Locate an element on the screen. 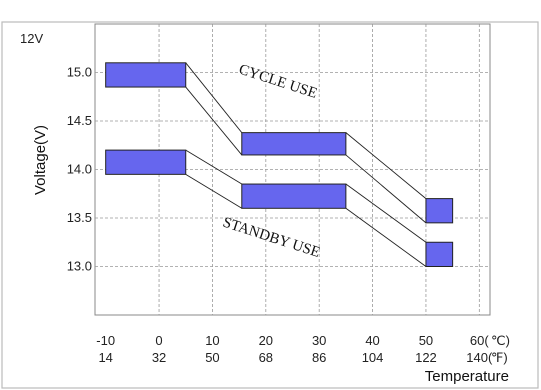 Image resolution: width=541 pixels, height=390 pixels. x-tick-label-celsius: -10 is located at coordinates (105, 340).